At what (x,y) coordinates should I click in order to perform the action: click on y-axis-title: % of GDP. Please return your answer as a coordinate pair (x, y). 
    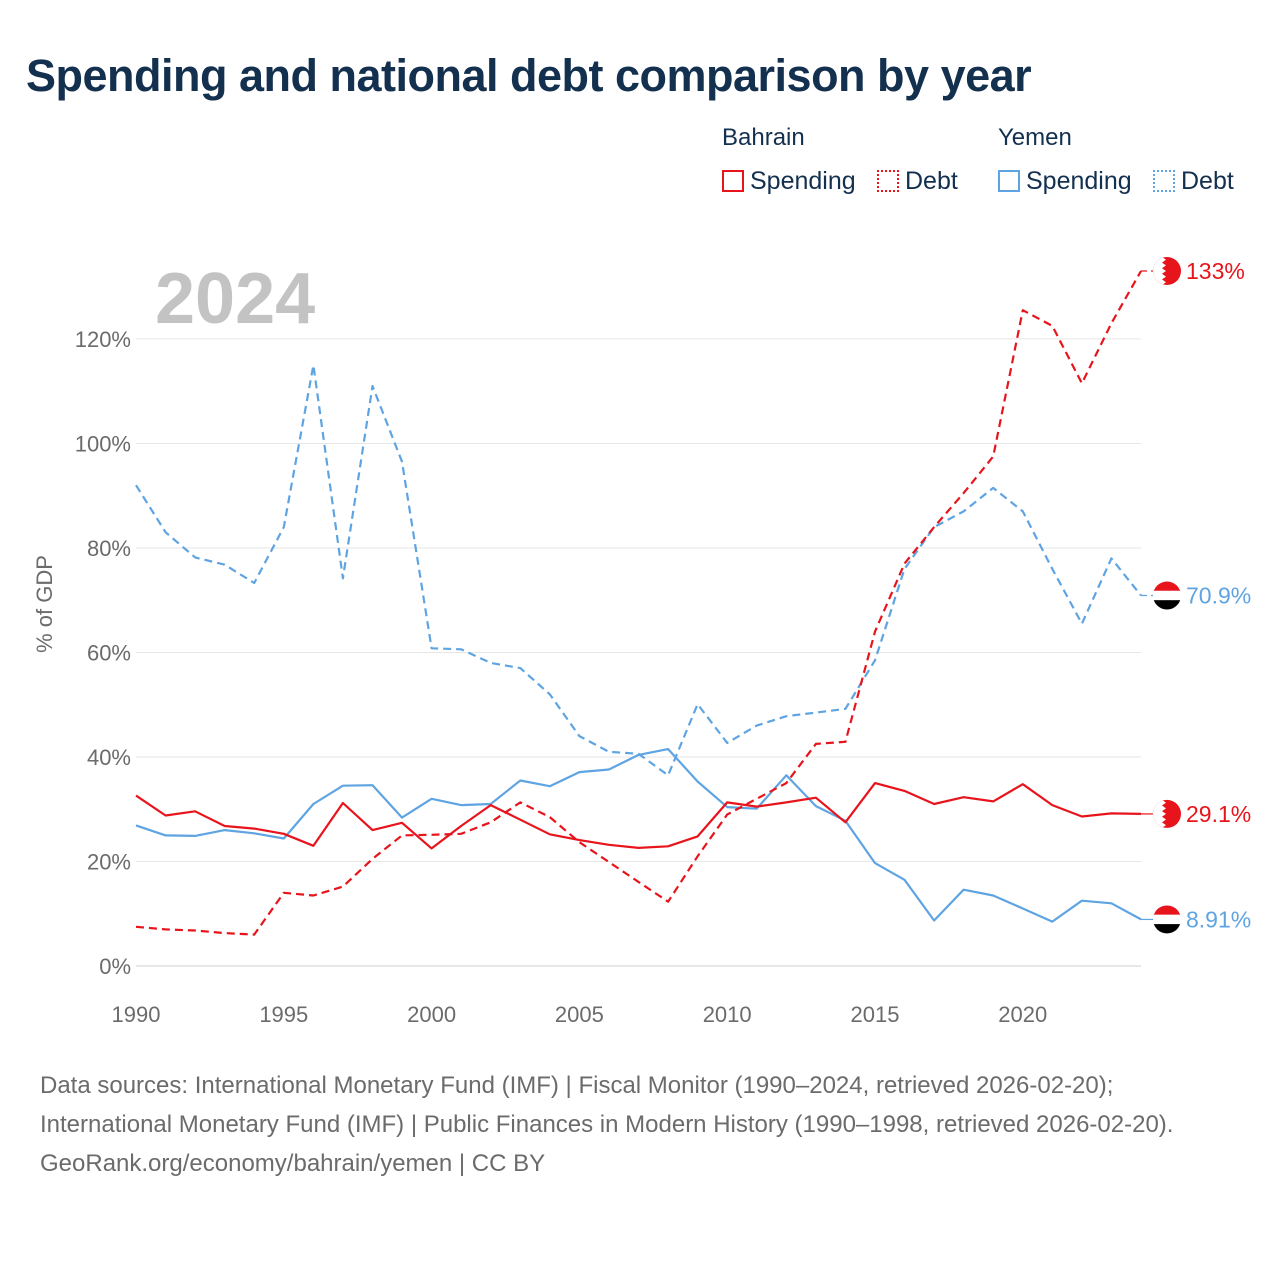
    Looking at the image, I should click on (44, 604).